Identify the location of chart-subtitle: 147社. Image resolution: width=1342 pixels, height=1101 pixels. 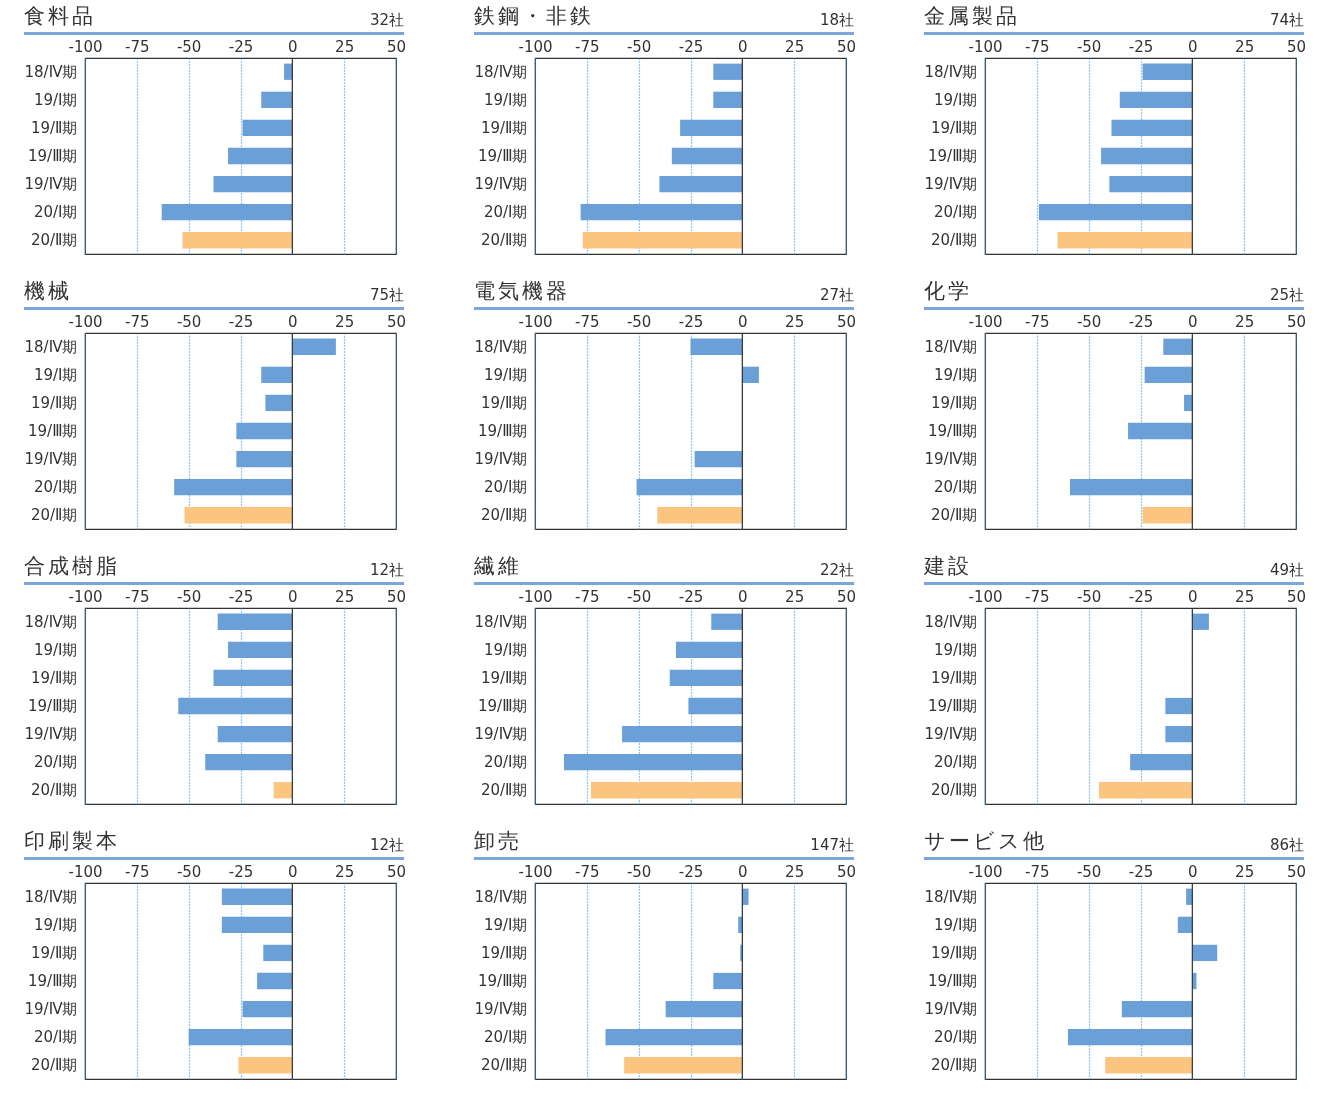
(832, 845).